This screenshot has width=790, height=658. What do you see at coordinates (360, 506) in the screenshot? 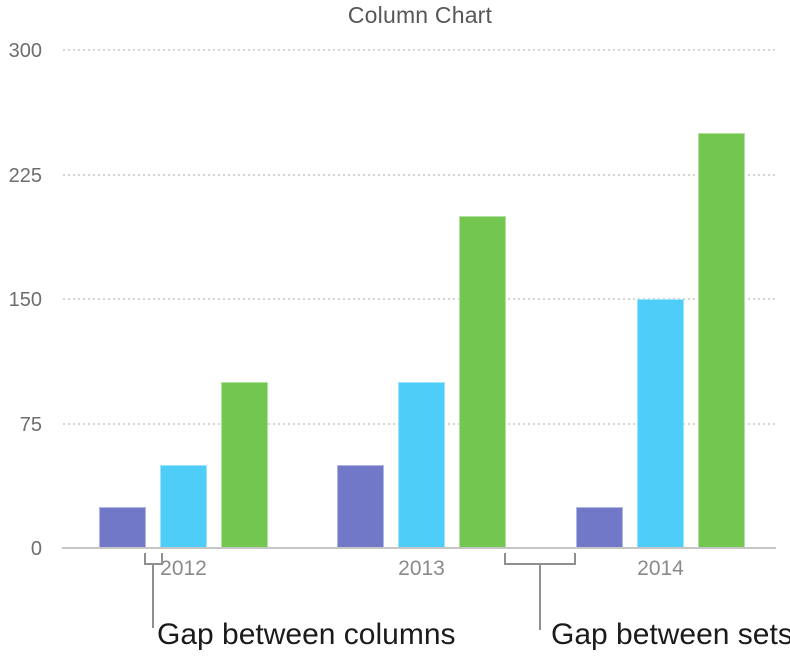
I see `bar-2013-purple-series` at bounding box center [360, 506].